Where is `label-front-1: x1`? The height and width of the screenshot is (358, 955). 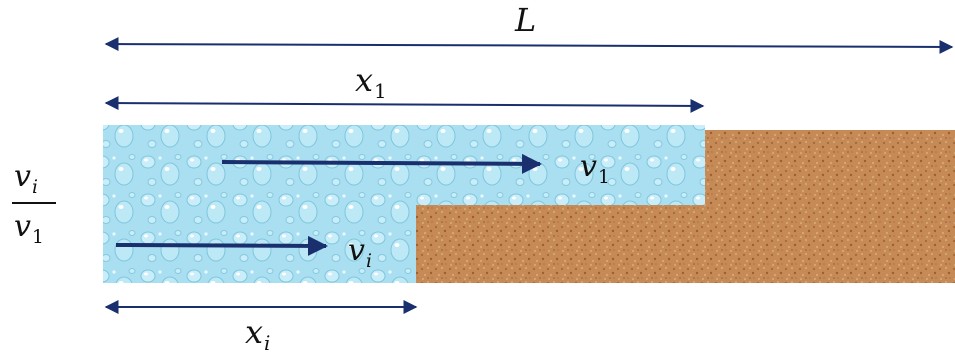
label-front-1: x1 is located at coordinates (371, 82).